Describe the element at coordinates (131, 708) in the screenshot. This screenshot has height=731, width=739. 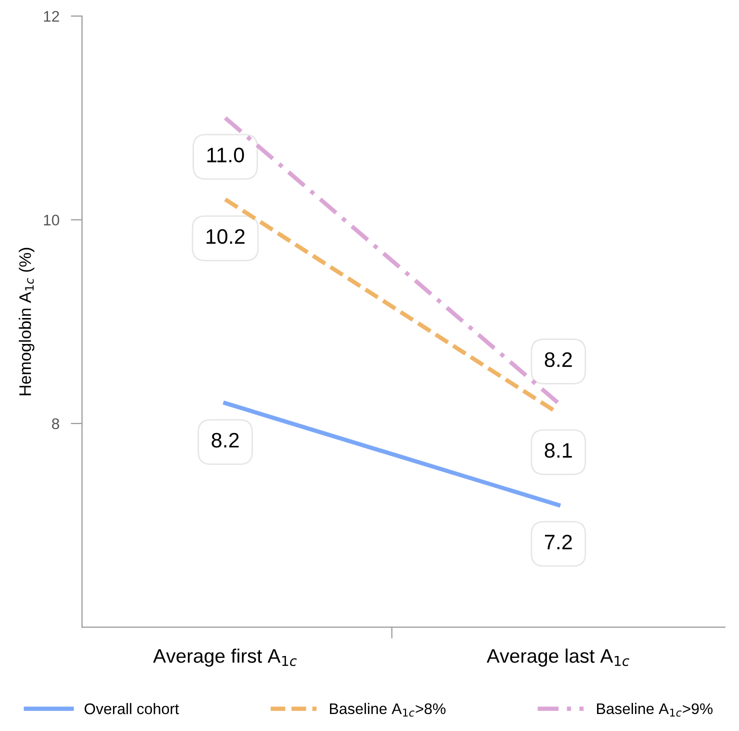
I see `legend-label: Overall cohort` at that location.